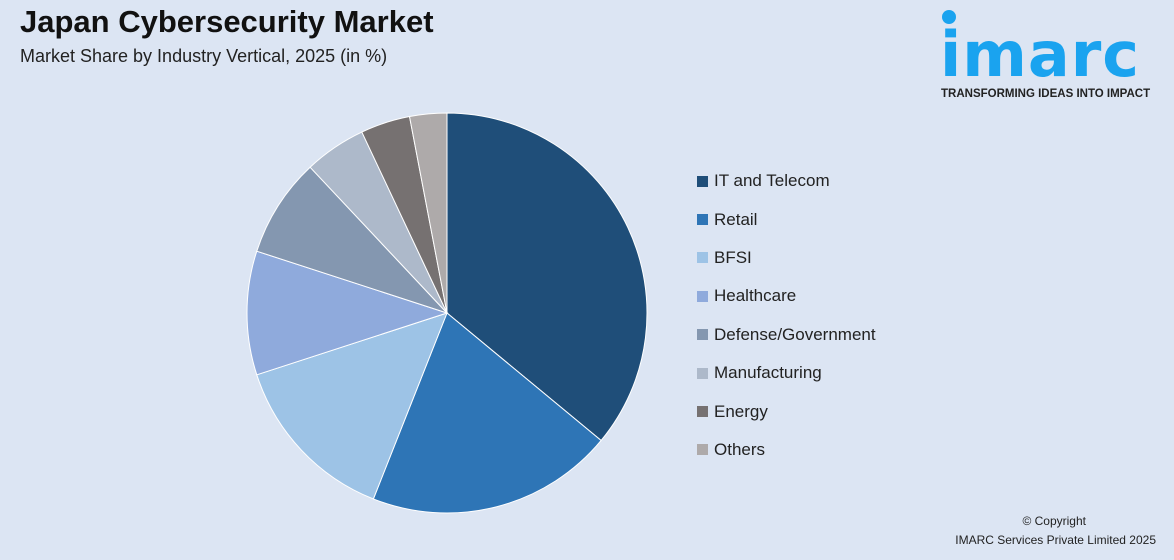 This screenshot has width=1174, height=560. I want to click on legend-label: Retail, so click(736, 219).